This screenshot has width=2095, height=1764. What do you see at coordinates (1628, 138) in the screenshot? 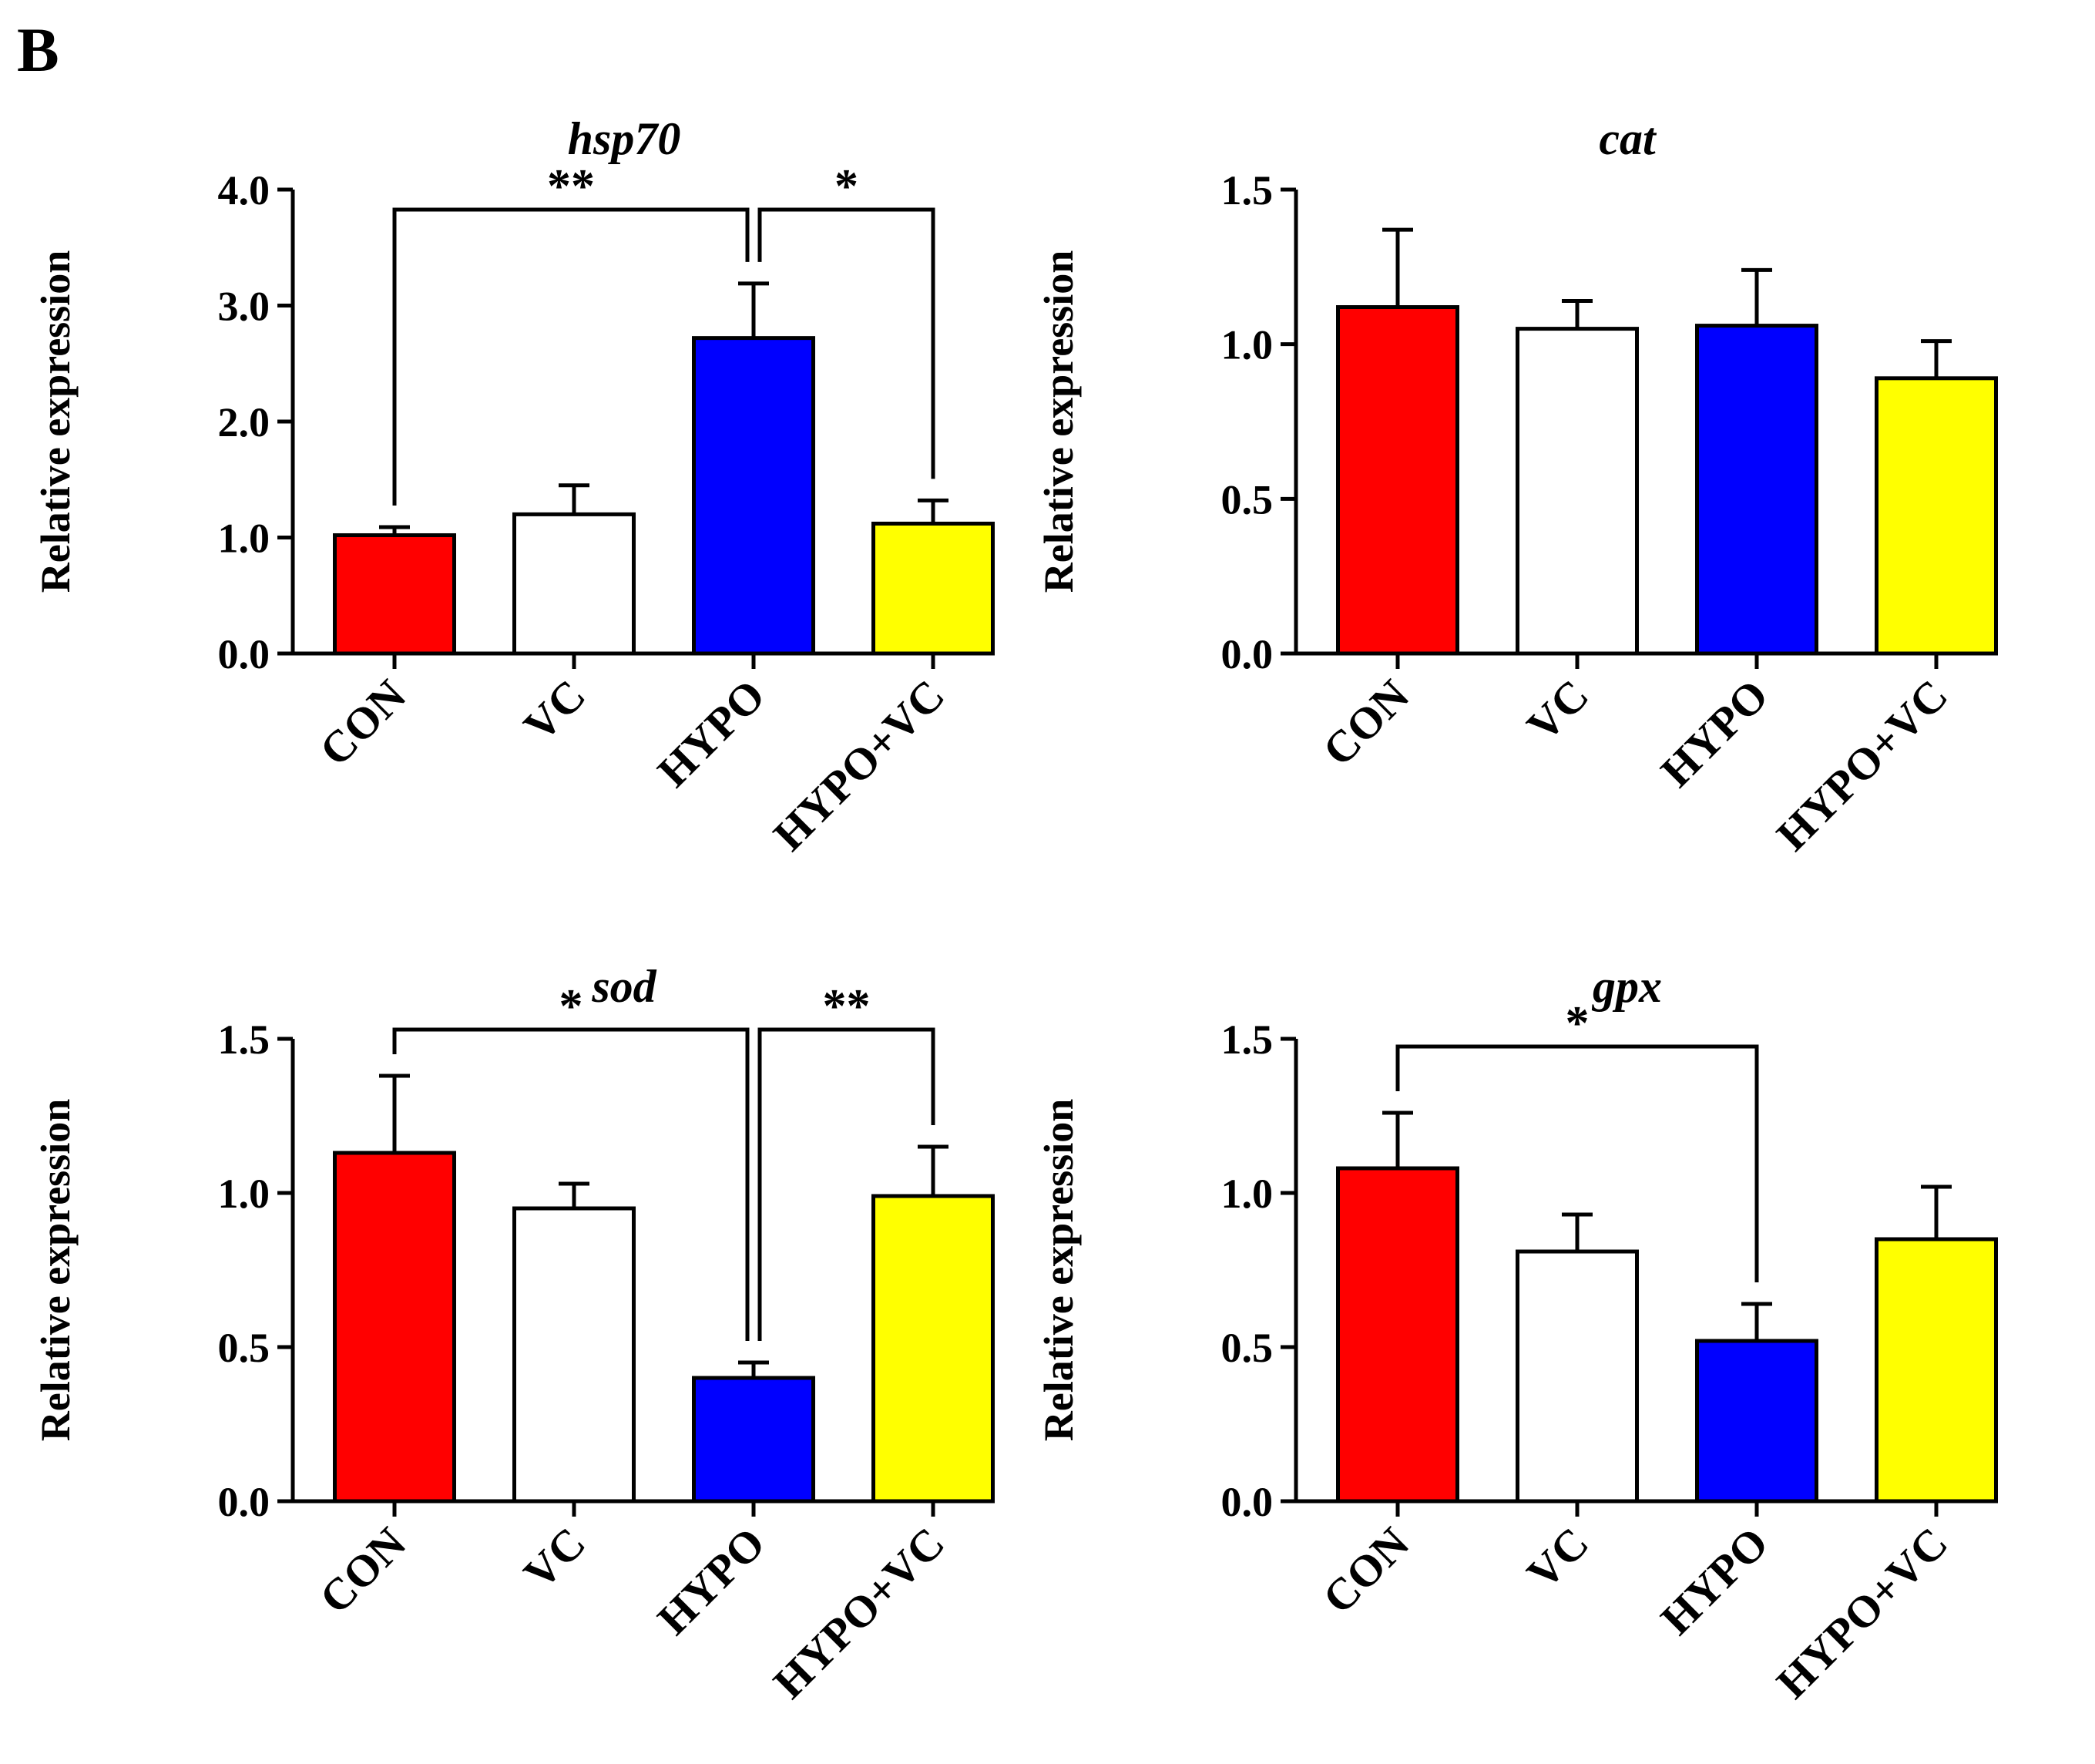
I see `chart-title: cat` at bounding box center [1628, 138].